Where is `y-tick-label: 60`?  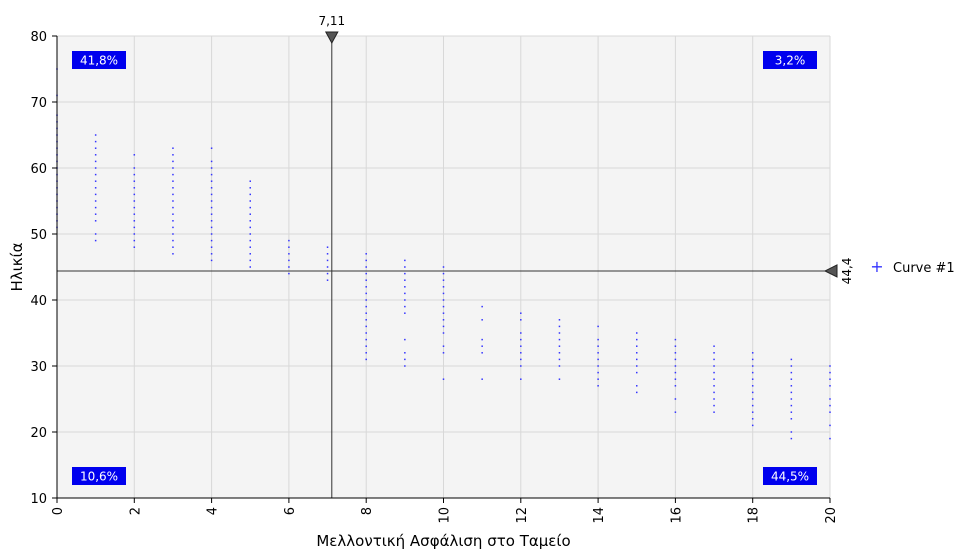
y-tick-label: 60 is located at coordinates (38, 169).